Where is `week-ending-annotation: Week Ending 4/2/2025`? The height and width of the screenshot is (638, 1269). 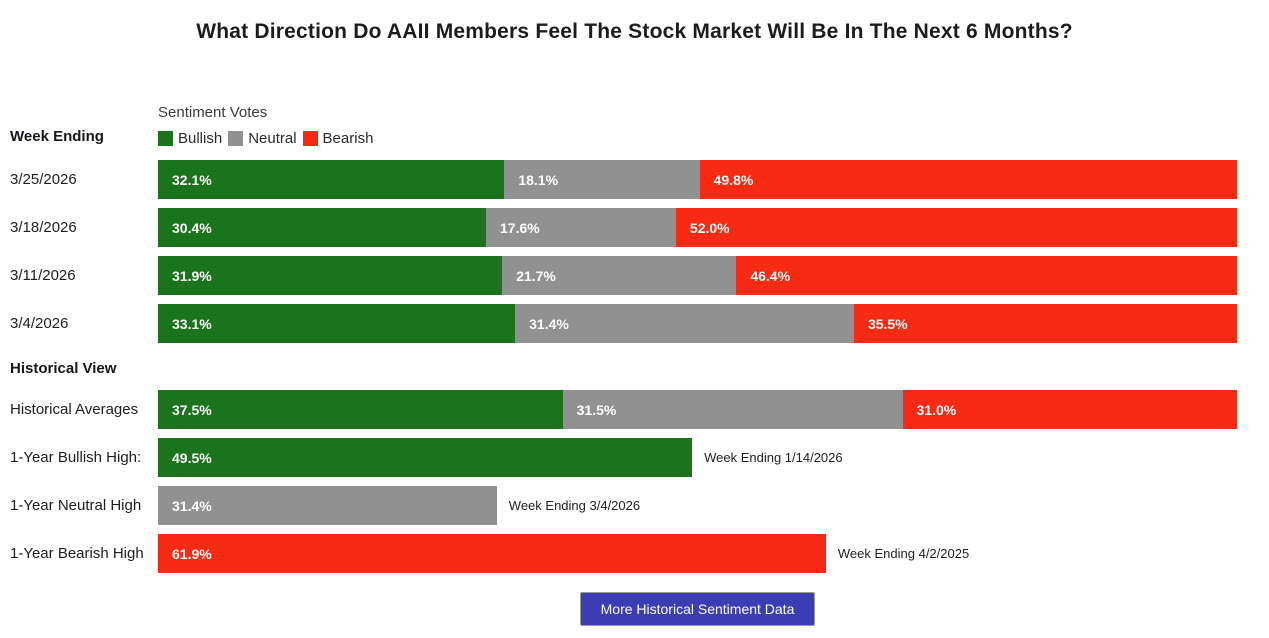
week-ending-annotation: Week Ending 4/2/2025 is located at coordinates (903, 553).